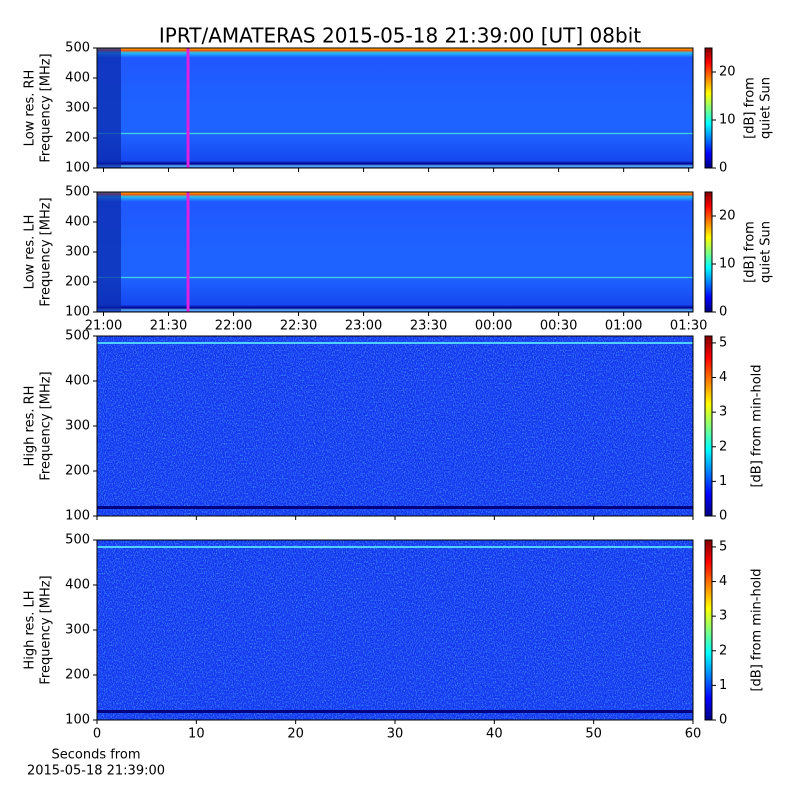 The height and width of the screenshot is (804, 800). What do you see at coordinates (298, 326) in the screenshot?
I see `x-tick-label: 22:30` at bounding box center [298, 326].